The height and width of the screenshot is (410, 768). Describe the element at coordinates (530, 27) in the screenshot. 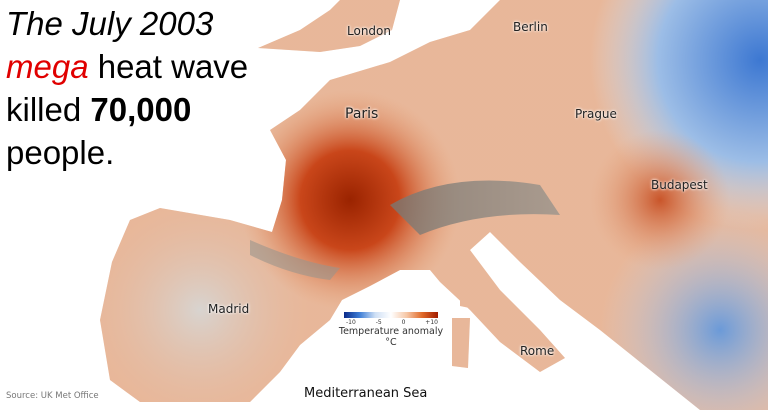

I see `city-label-berlin: Berlin` at that location.